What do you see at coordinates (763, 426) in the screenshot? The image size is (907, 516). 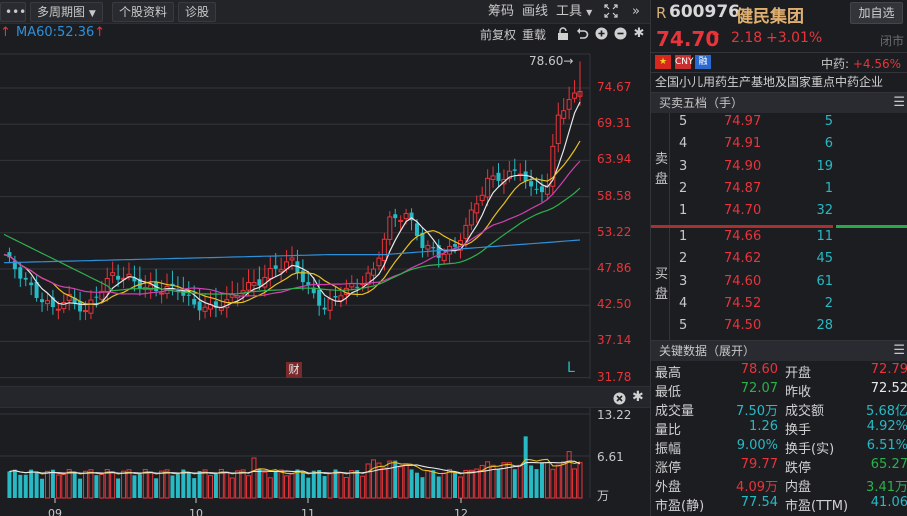 I see `key-value: 1.26` at bounding box center [763, 426].